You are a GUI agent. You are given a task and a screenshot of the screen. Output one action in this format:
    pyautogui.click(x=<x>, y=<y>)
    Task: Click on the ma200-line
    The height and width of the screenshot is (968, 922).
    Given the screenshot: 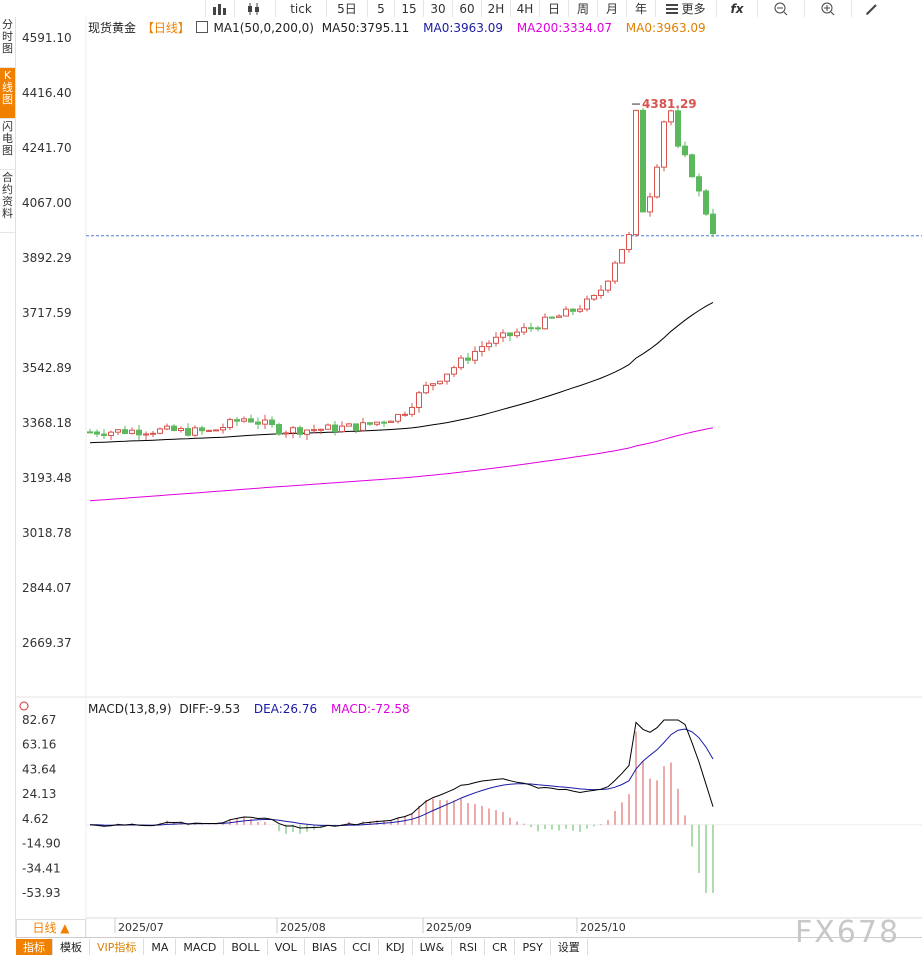 What is the action you would take?
    pyautogui.click(x=401, y=464)
    